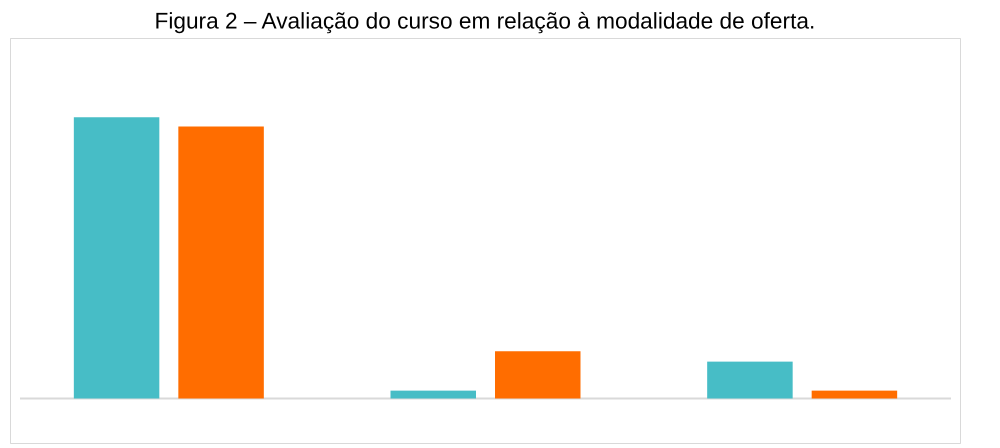 The height and width of the screenshot is (448, 1000). What do you see at coordinates (485, 21) in the screenshot?
I see `chart-title: Figura 2 – Avaliação do curso em relação à modalidade de oferta.` at bounding box center [485, 21].